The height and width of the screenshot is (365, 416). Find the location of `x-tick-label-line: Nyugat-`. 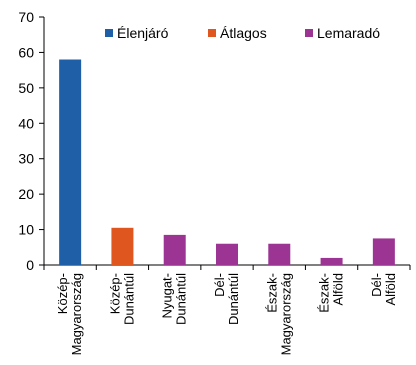

x-tick-label-line: Nyugat- is located at coordinates (167, 296).